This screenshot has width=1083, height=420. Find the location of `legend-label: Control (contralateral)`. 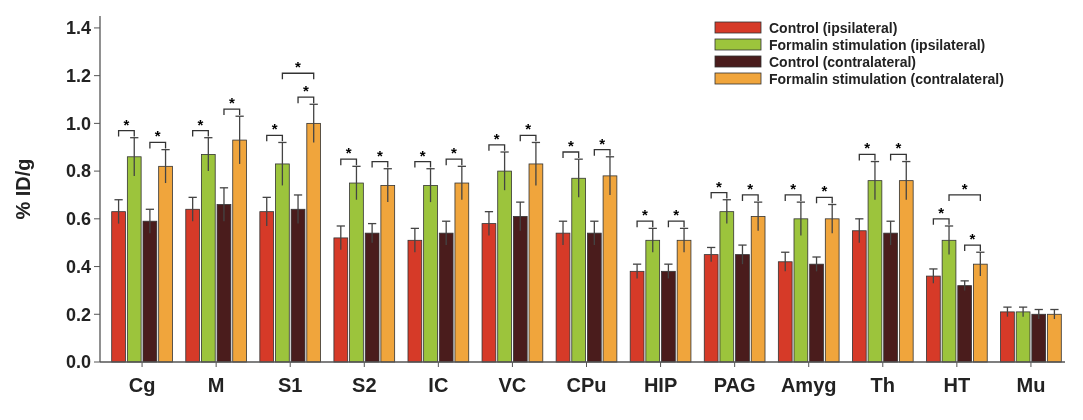

legend-label: Control (contralateral) is located at coordinates (843, 61).